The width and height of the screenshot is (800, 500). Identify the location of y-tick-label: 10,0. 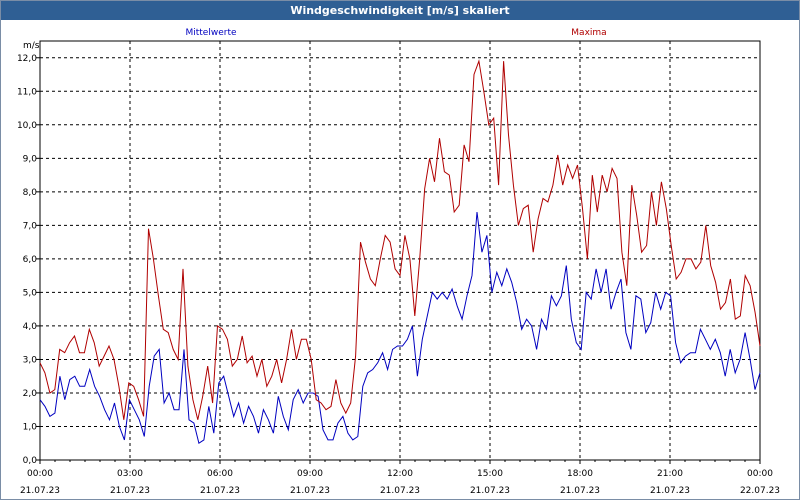
(27, 126).